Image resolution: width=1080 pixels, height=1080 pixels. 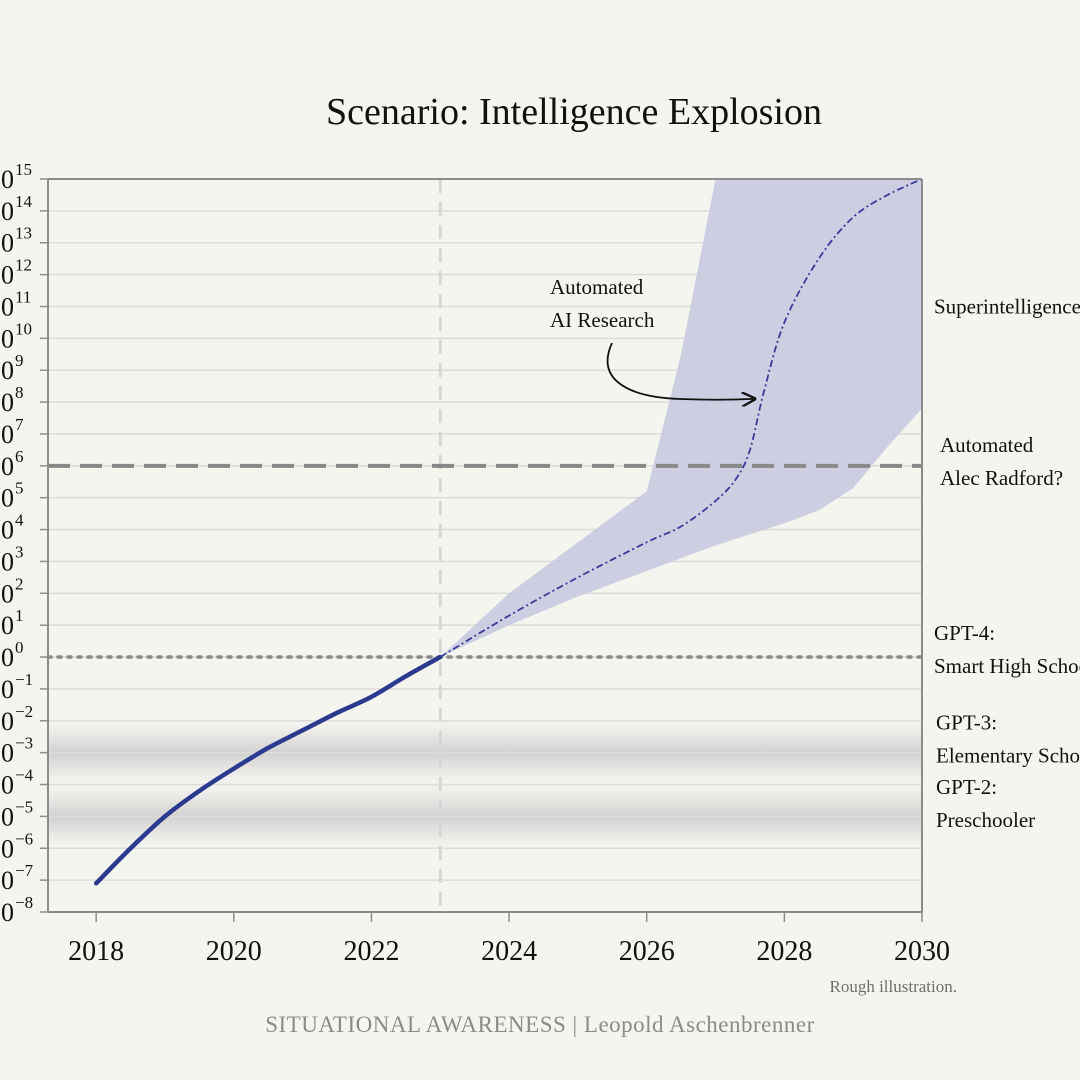 What do you see at coordinates (602, 303) in the screenshot?
I see `annotation-label: Automated AI Research` at bounding box center [602, 303].